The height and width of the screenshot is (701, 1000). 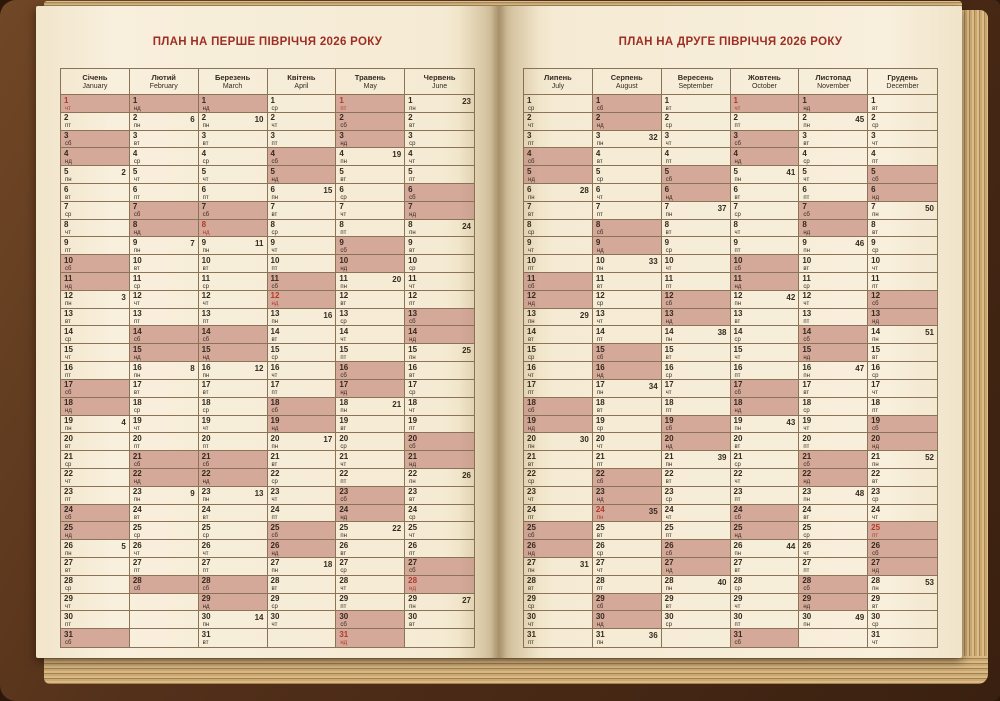 What do you see at coordinates (722, 582) in the screenshot?
I see `week-number: 40` at bounding box center [722, 582].